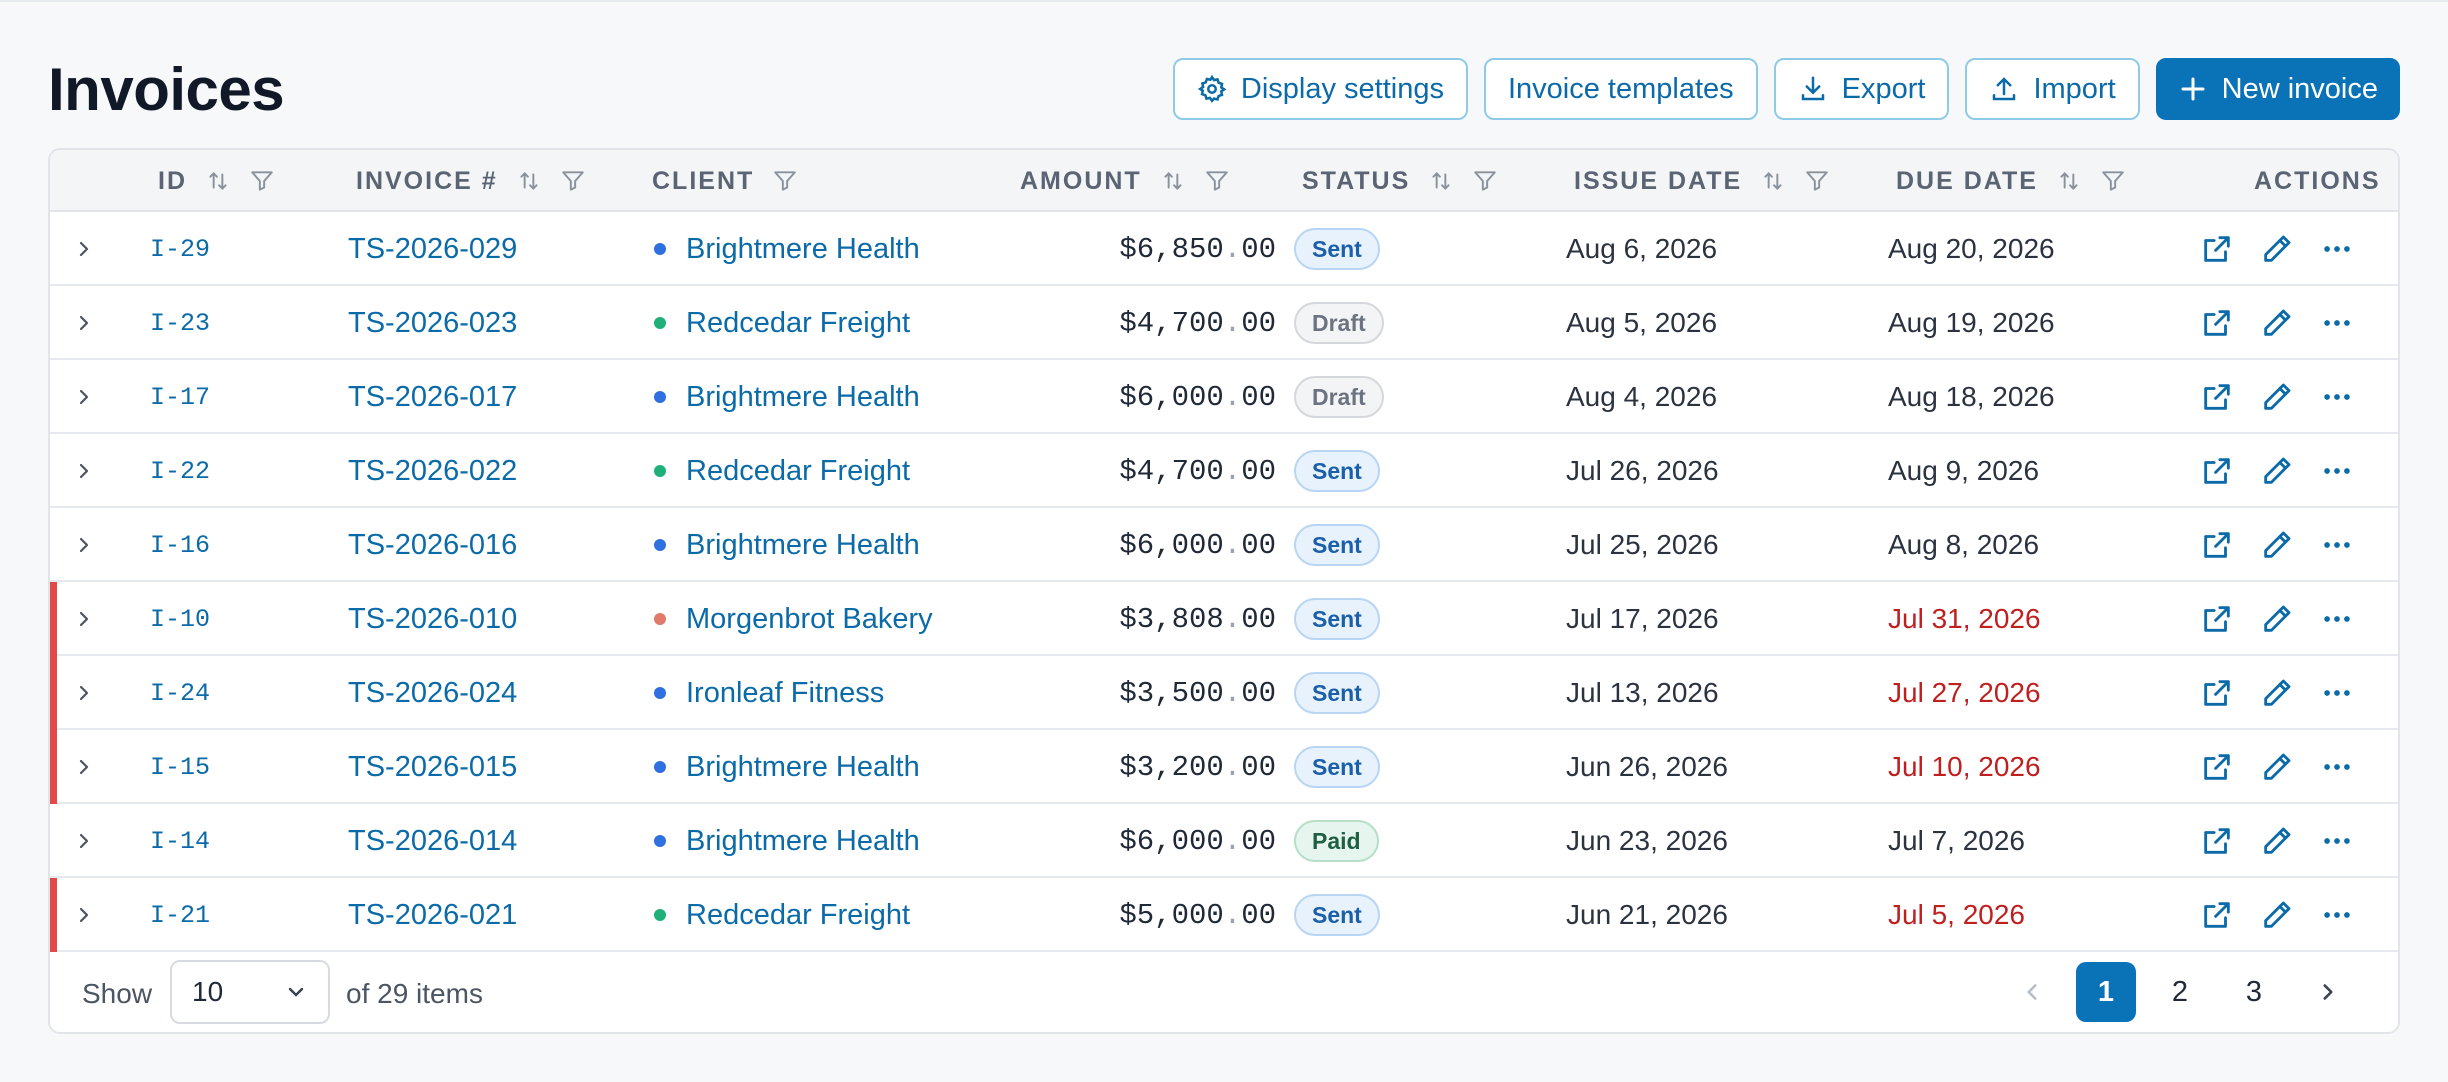  Describe the element at coordinates (180, 619) in the screenshot. I see `invoice-id: I-10` at that location.